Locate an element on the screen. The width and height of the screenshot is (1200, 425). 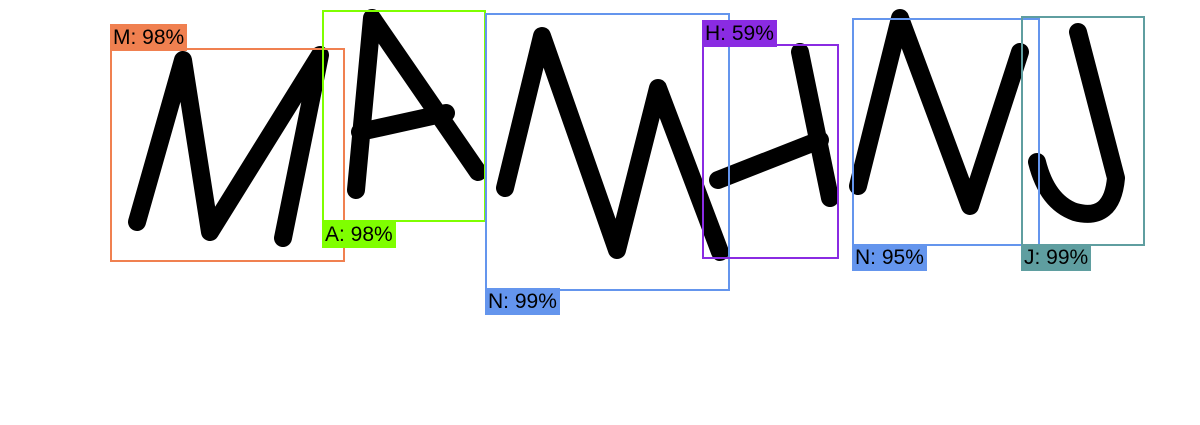
bbox-a is located at coordinates (404, 116).